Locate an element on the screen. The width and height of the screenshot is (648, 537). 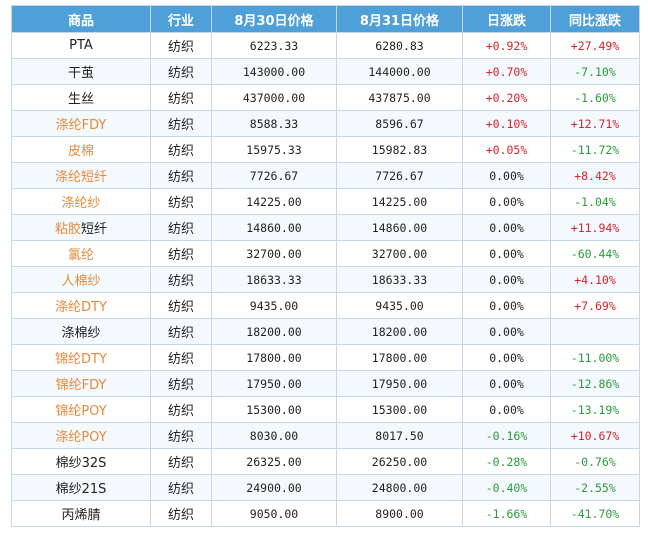
commodity-name: 涤纶FDY is located at coordinates (81, 123).